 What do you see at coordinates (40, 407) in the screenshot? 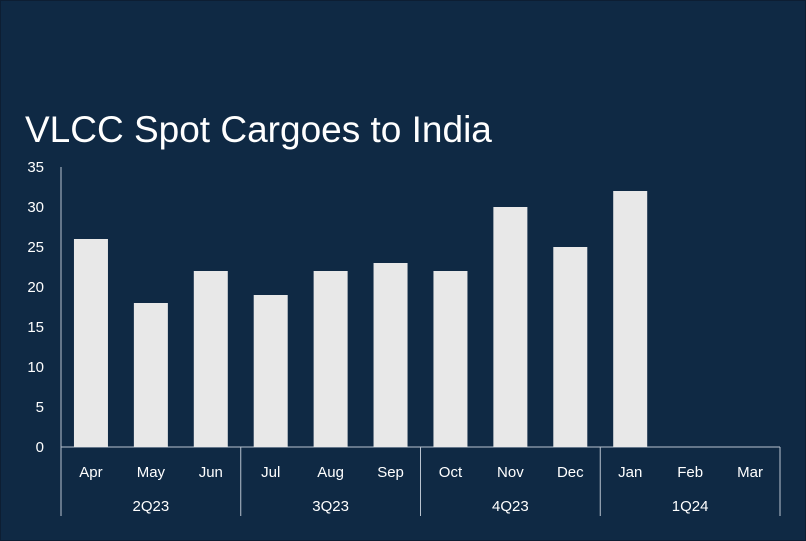
I see `y-tick-label: 5` at bounding box center [40, 407].